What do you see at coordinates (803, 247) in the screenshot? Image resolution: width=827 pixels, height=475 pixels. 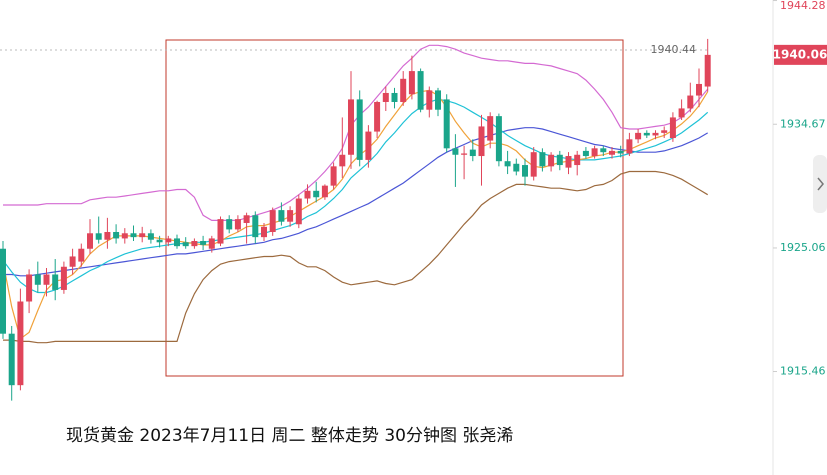 I see `y-tick-label: 1925.06` at bounding box center [803, 247].